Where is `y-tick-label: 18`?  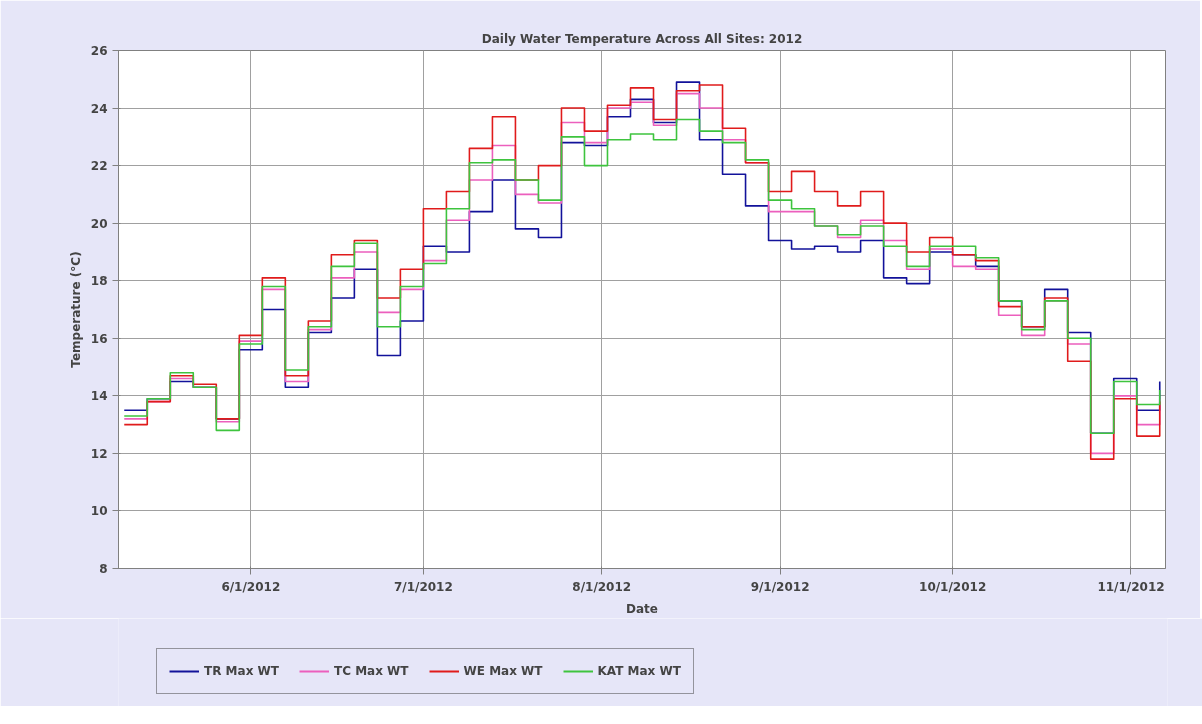
y-tick-label: 18 is located at coordinates (99, 281).